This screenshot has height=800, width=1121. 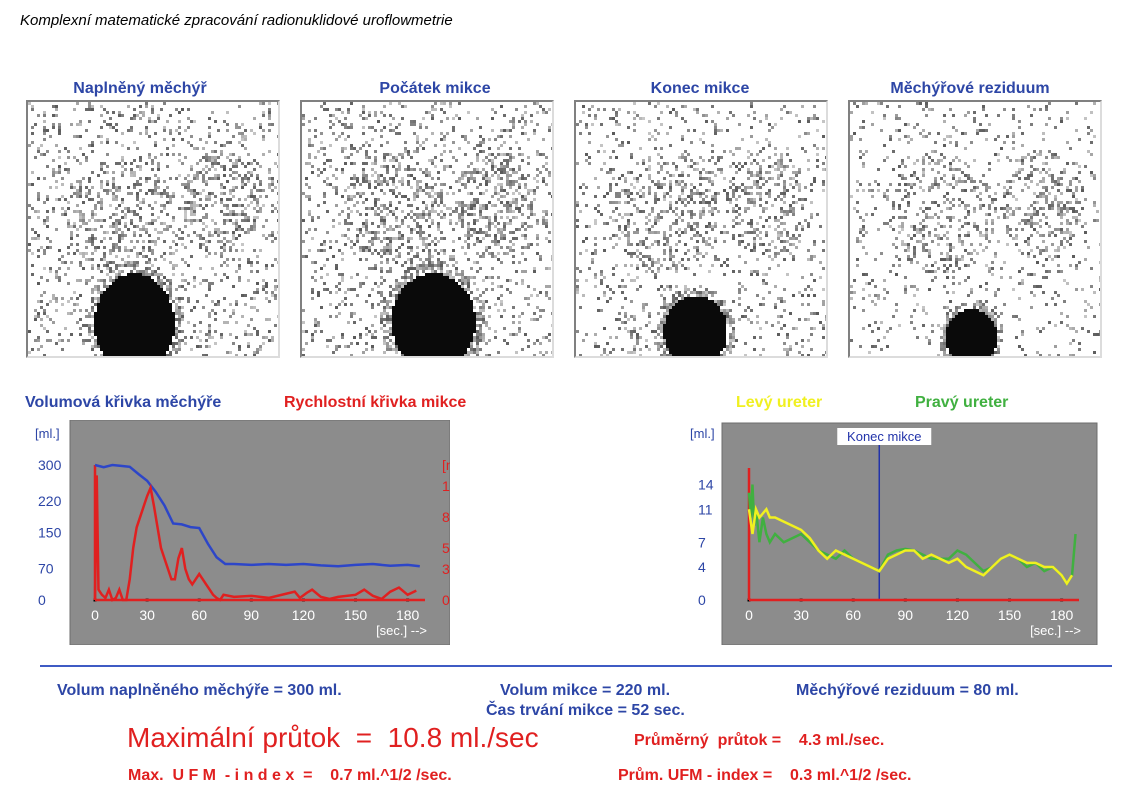 What do you see at coordinates (700, 88) in the screenshot?
I see `scan-label-end: Konec mikce` at bounding box center [700, 88].